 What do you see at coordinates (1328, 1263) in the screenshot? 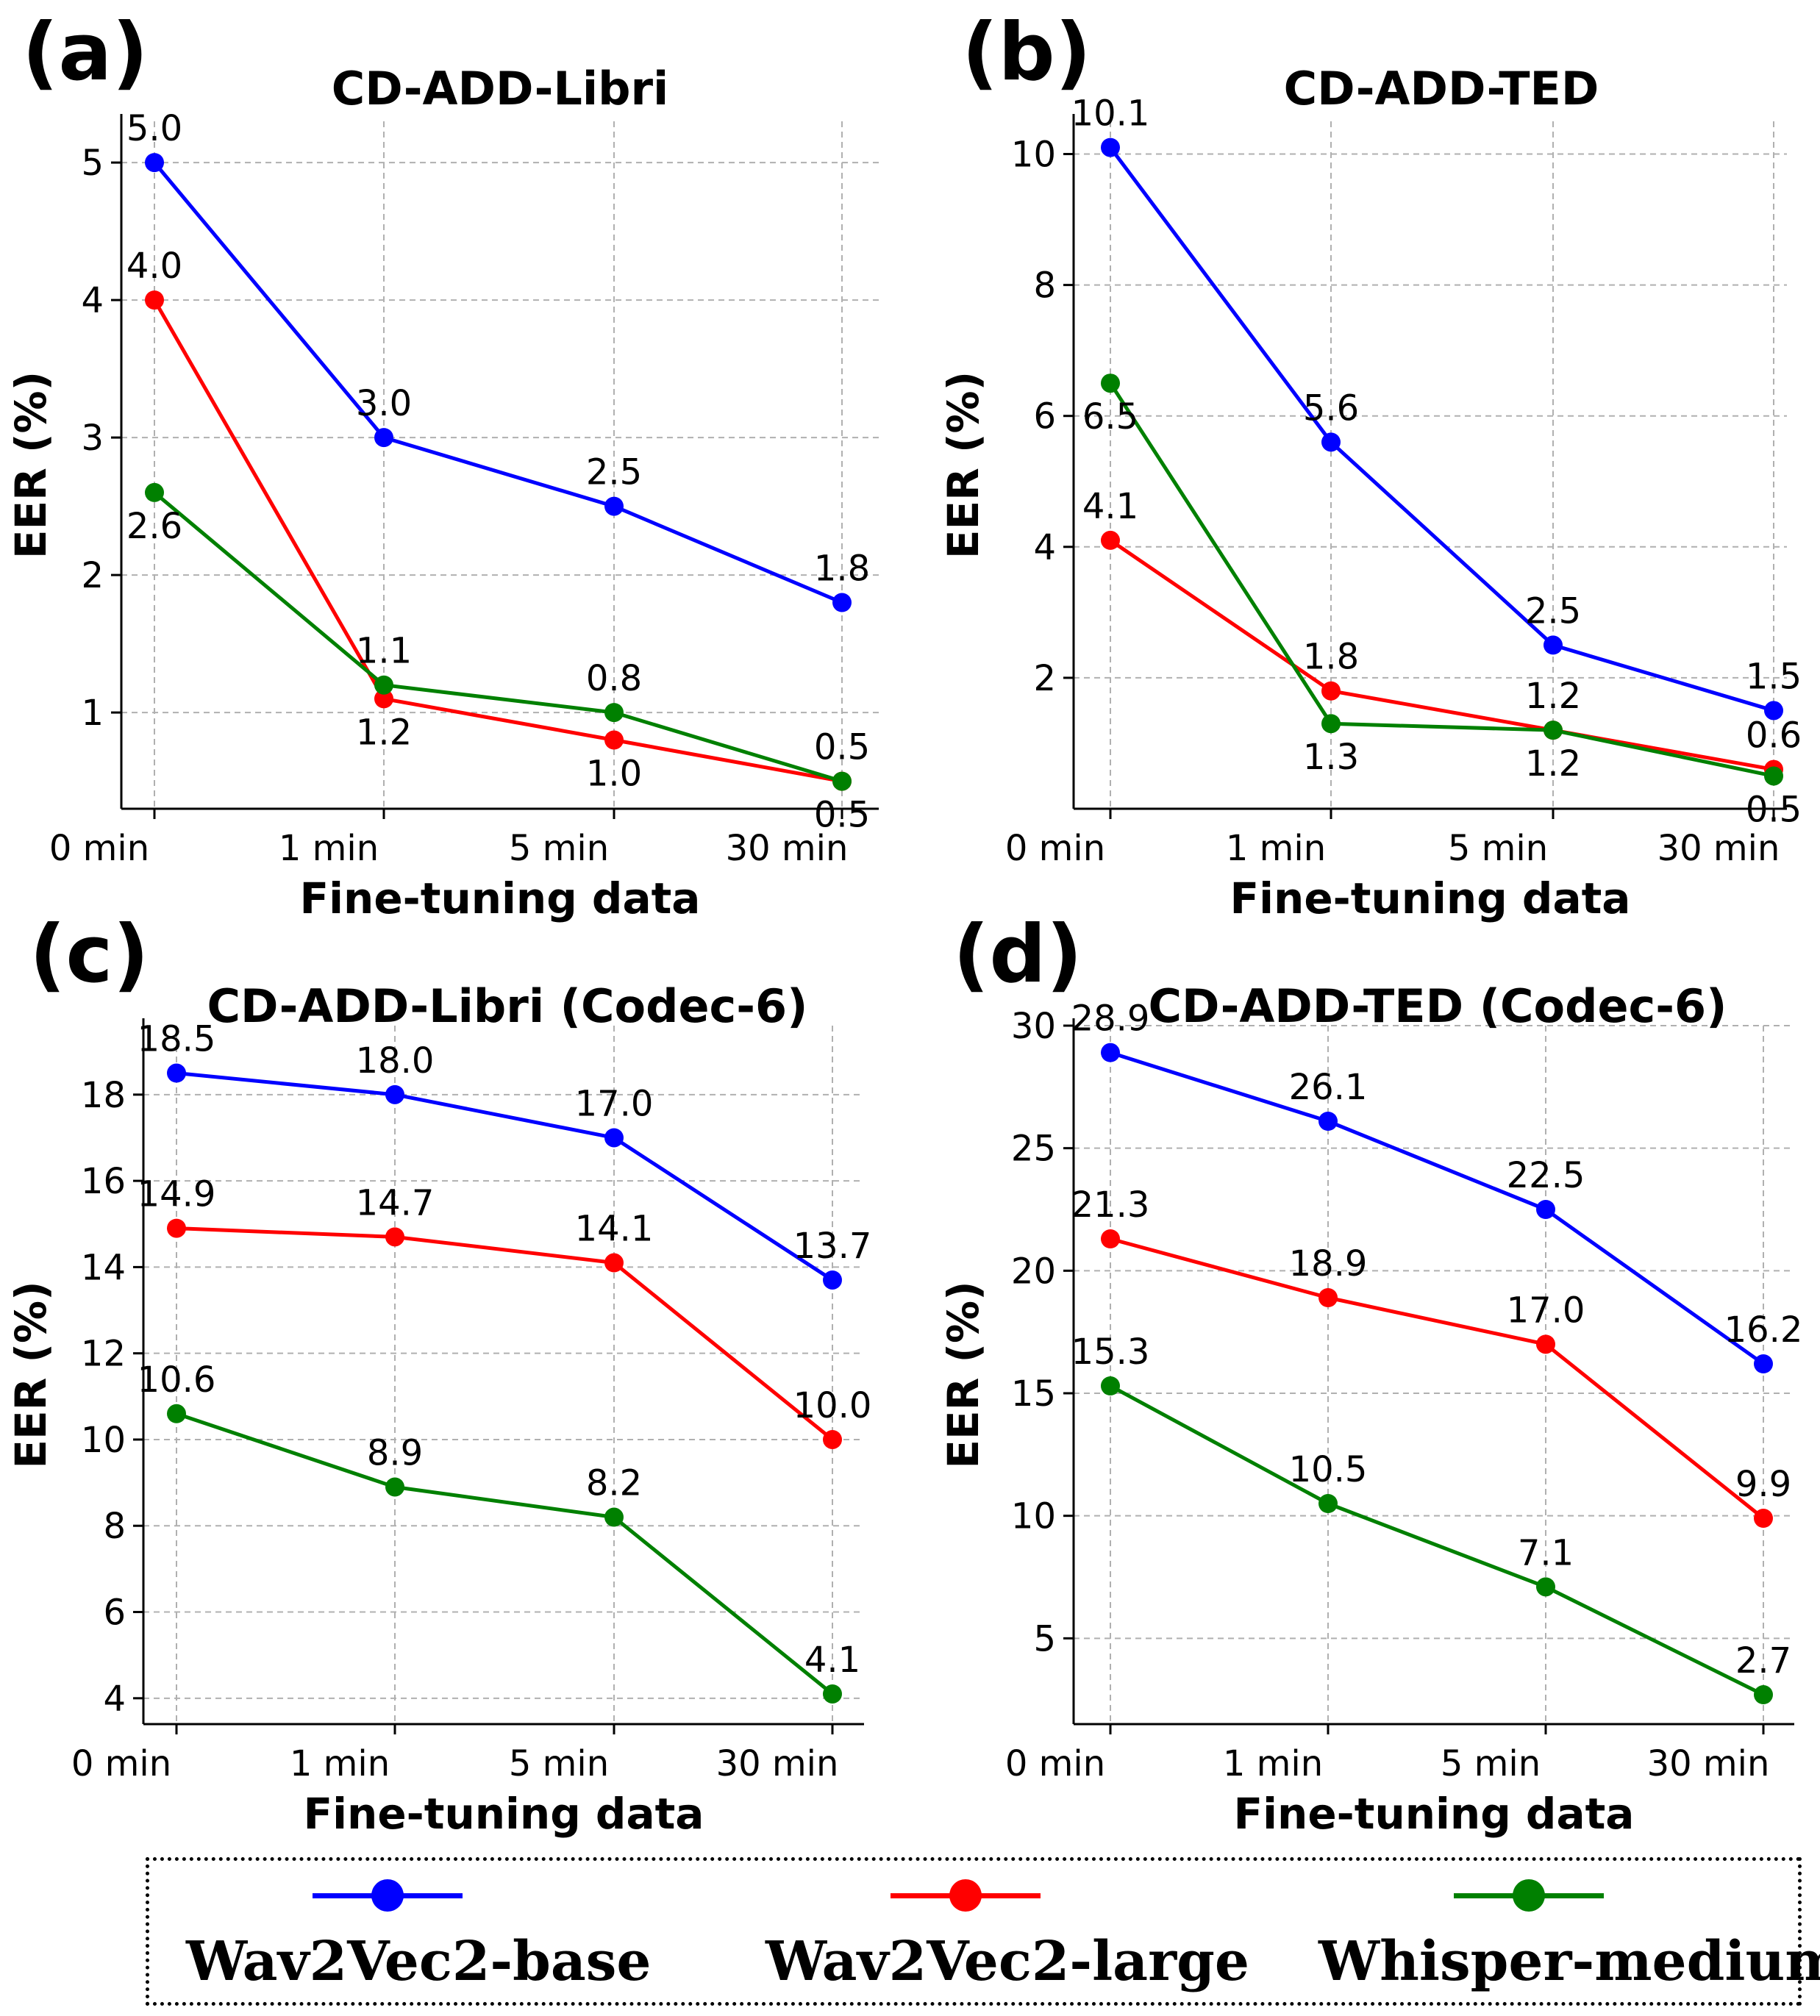
I see `data-label-wav2vec2-large: 18.9` at bounding box center [1328, 1263].